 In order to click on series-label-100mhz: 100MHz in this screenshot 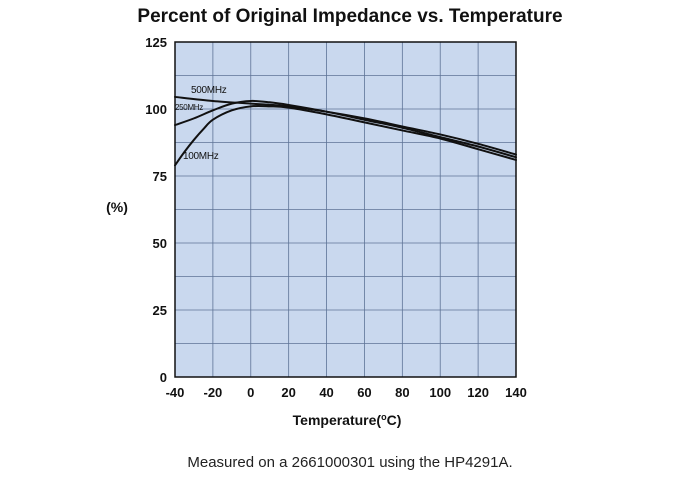, I will do `click(201, 156)`.